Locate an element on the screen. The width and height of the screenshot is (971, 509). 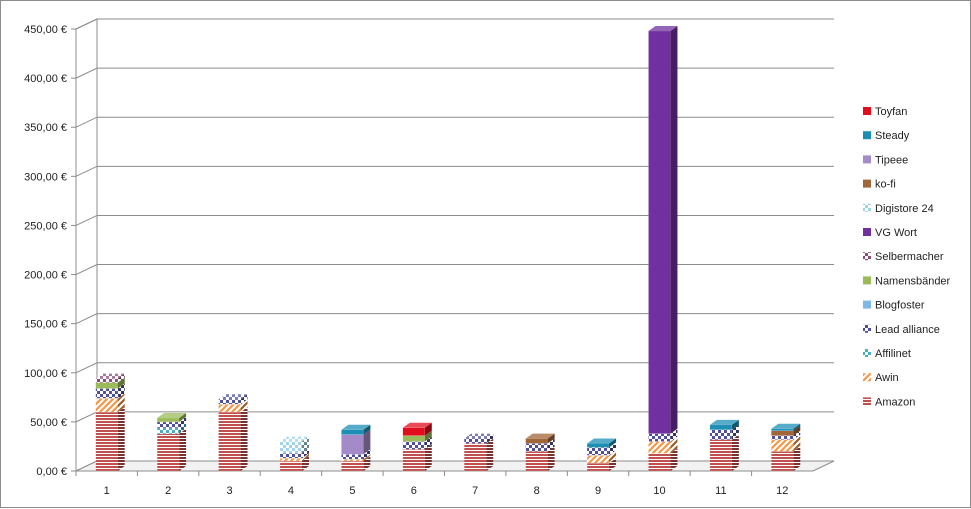
legend-label: Digistore 24 is located at coordinates (904, 209).